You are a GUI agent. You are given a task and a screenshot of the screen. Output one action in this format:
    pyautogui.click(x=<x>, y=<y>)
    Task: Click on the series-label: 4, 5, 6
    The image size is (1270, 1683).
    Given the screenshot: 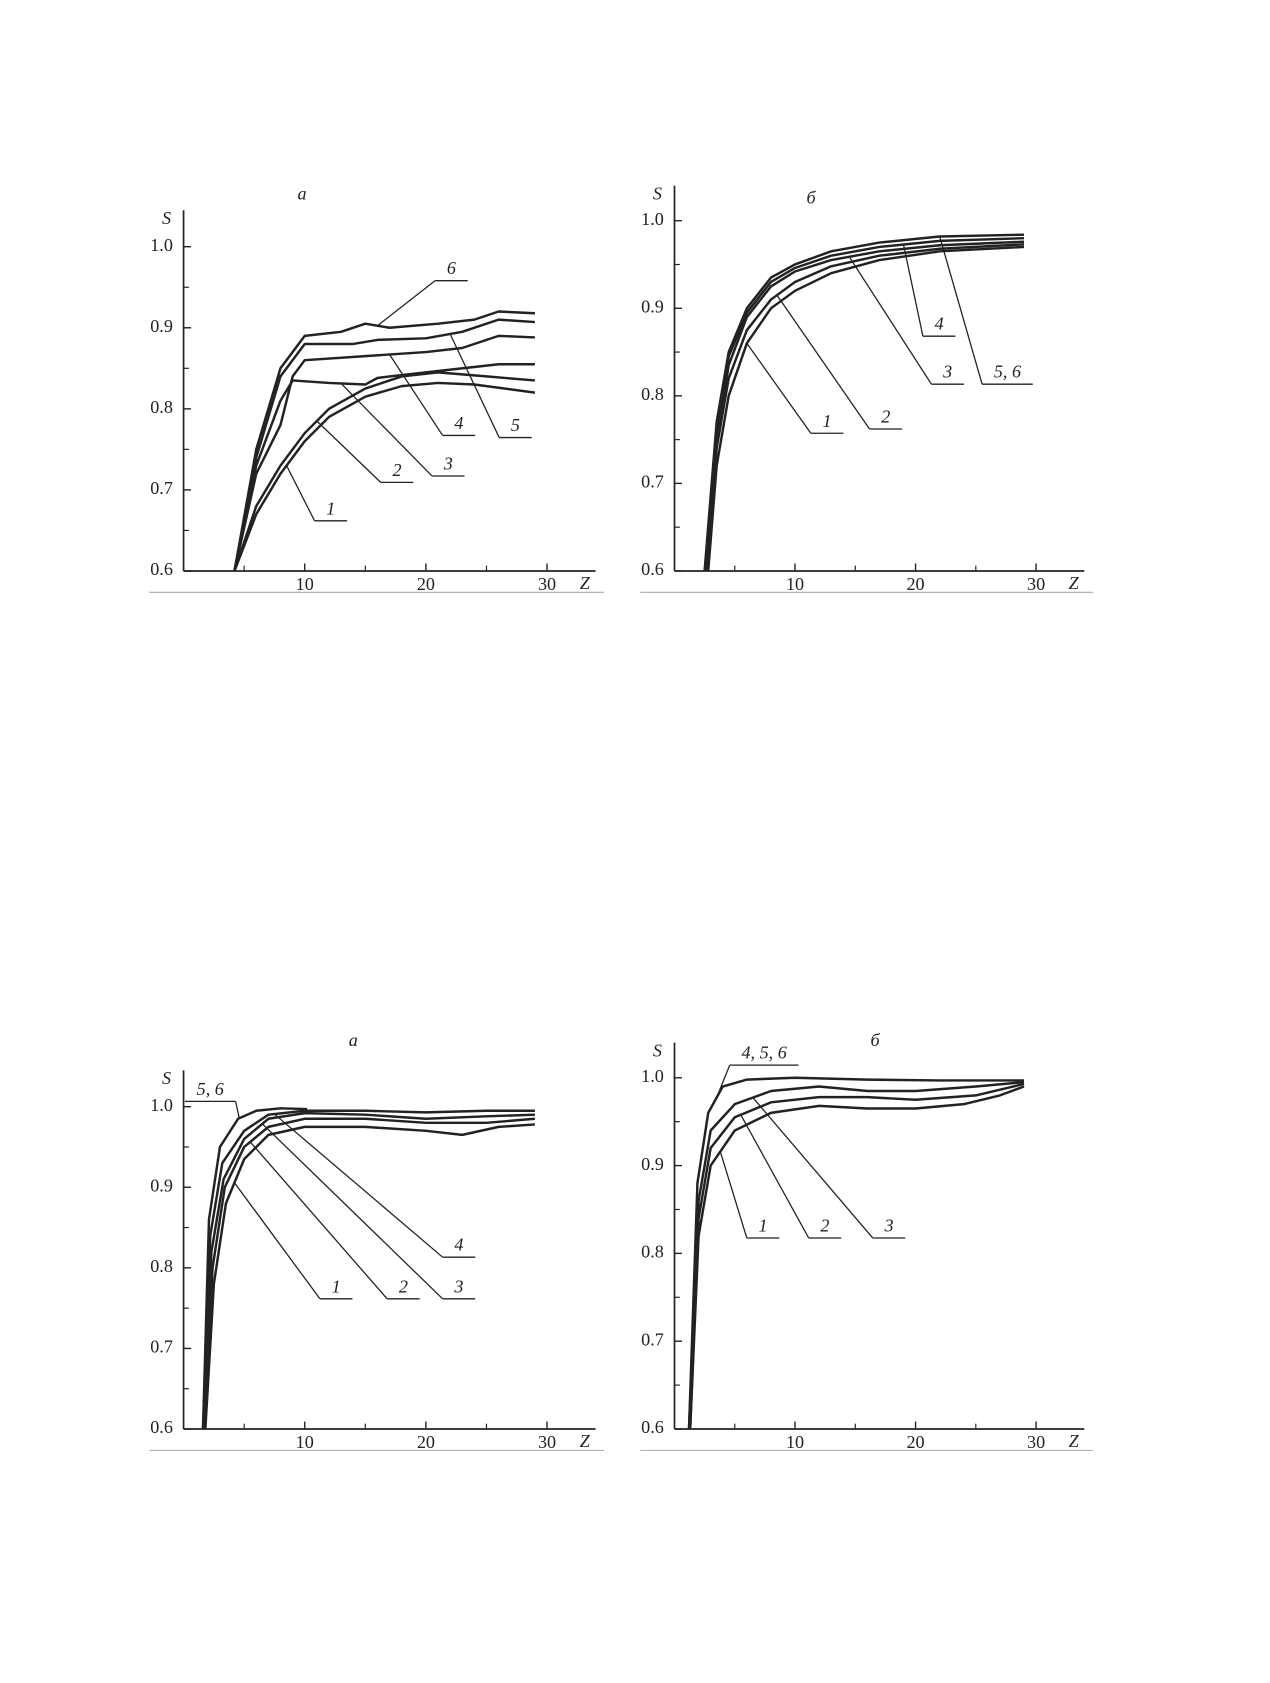 What is the action you would take?
    pyautogui.click(x=763, y=1053)
    